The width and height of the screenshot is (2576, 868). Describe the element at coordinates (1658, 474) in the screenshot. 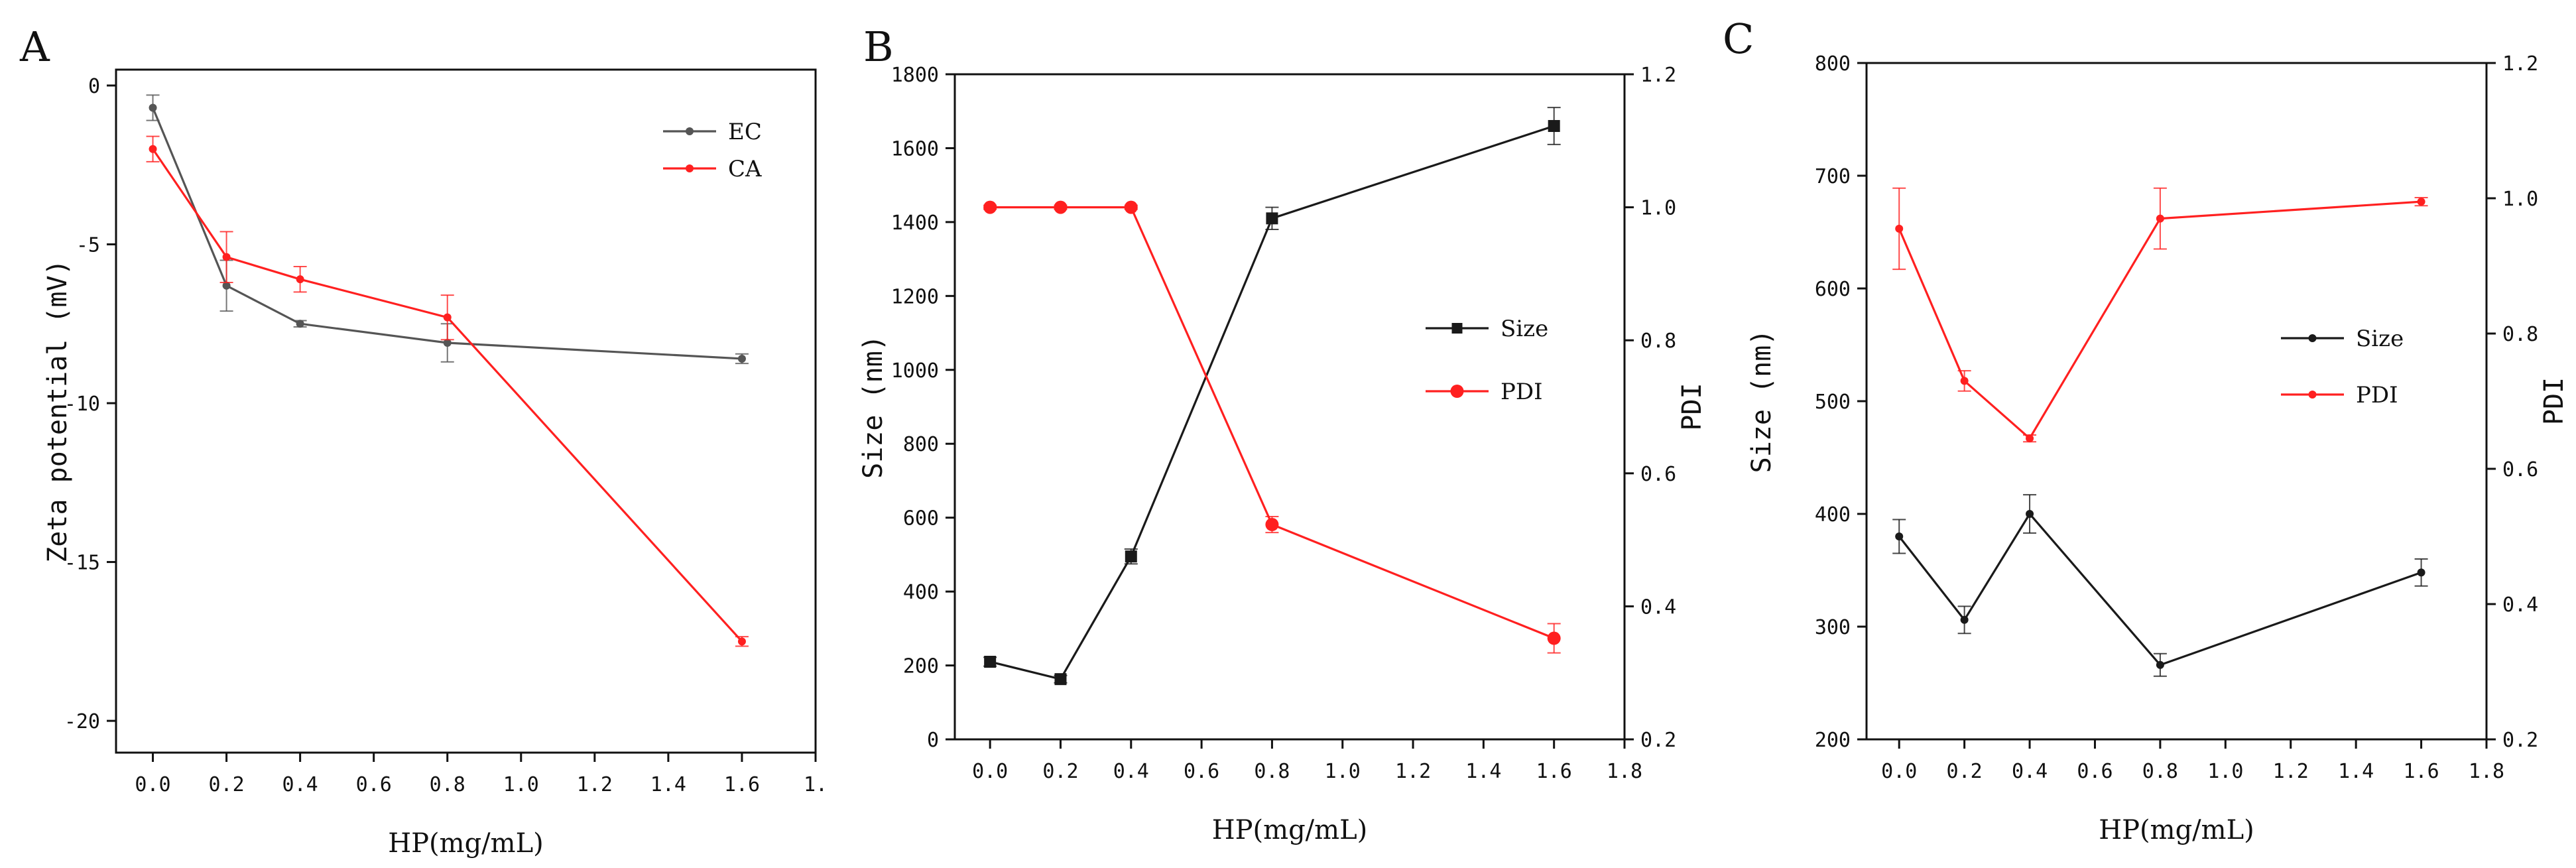

I see `y2-tick-label: 0.6` at that location.